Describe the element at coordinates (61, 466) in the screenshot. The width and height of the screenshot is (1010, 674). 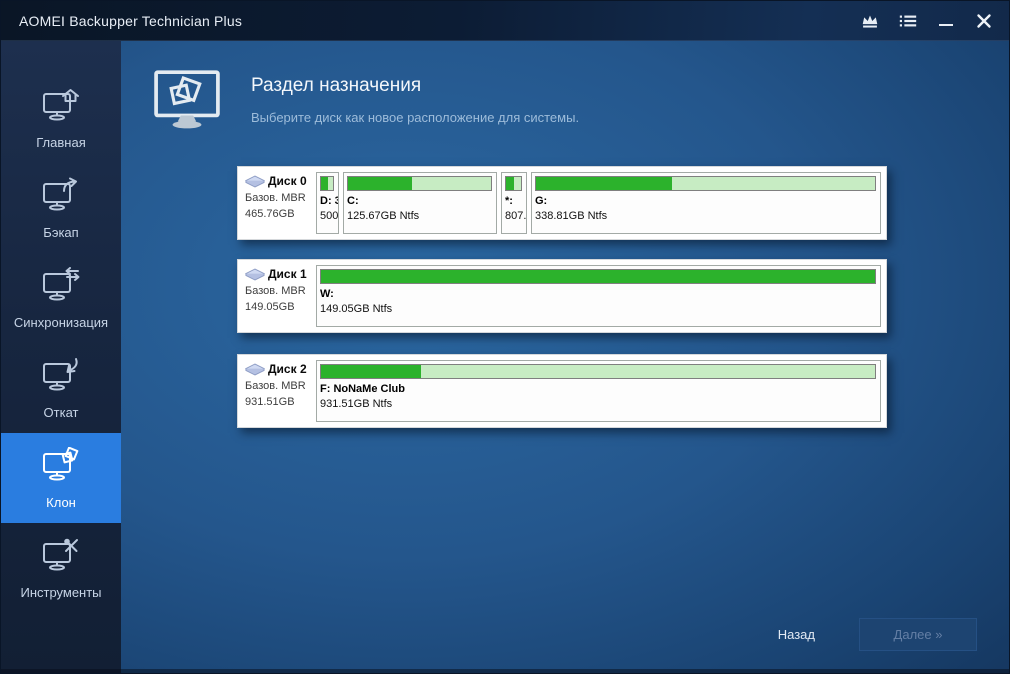
I see `monitor-clone-icon` at that location.